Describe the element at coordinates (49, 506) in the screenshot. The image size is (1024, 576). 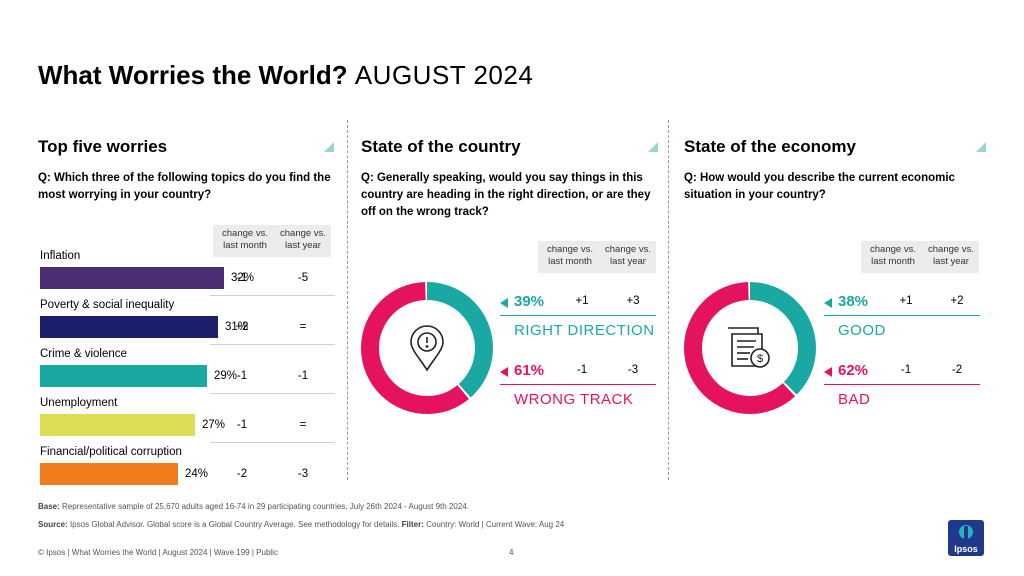
I see `base-label: Base:` at that location.